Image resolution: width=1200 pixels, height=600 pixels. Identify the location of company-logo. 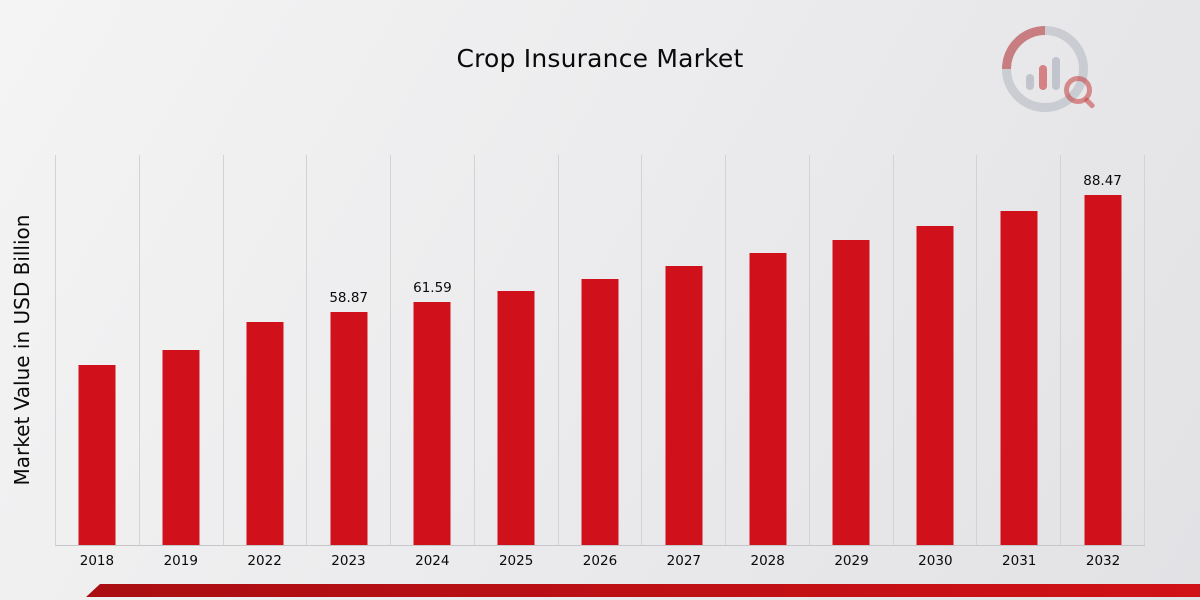
(1045, 69).